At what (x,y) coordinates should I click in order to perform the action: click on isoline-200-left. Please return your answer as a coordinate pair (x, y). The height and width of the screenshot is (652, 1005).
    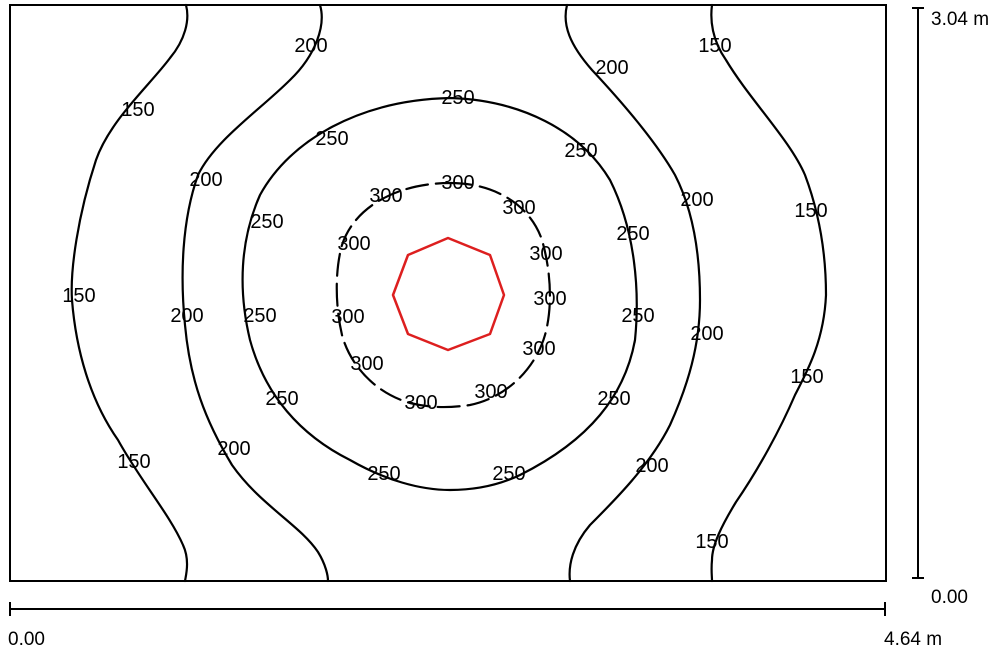
    Looking at the image, I should click on (255, 293).